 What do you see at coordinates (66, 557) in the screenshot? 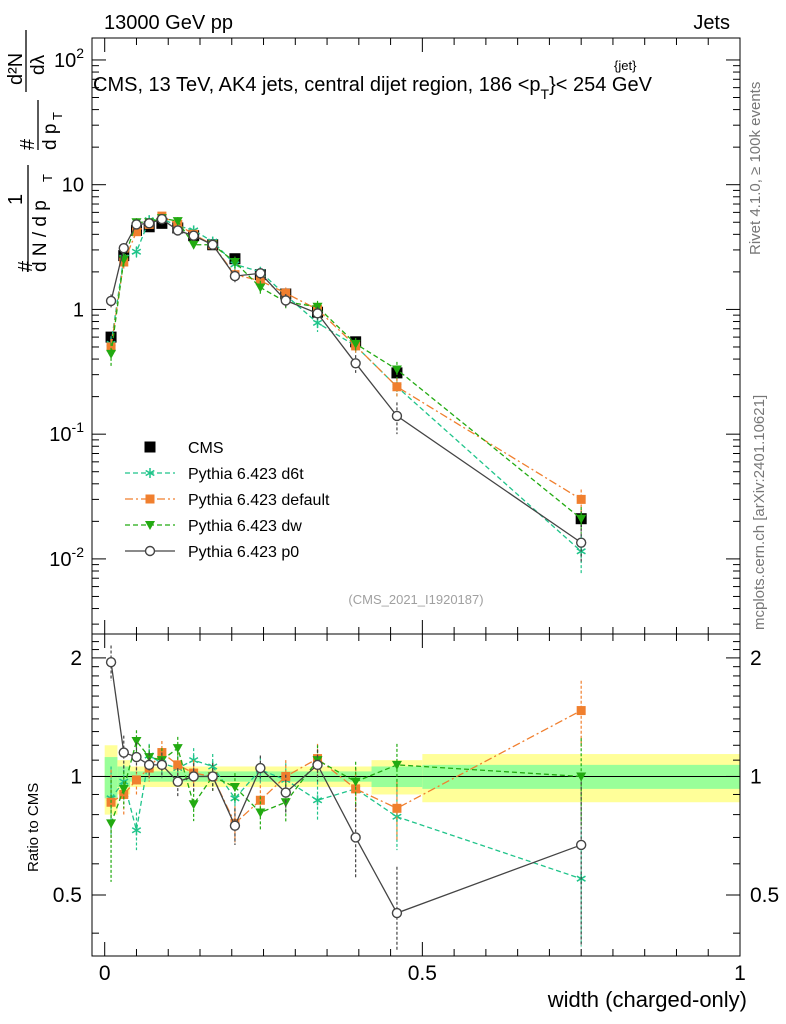
I see `main-y-tick-label: 10⁻²` at bounding box center [66, 557].